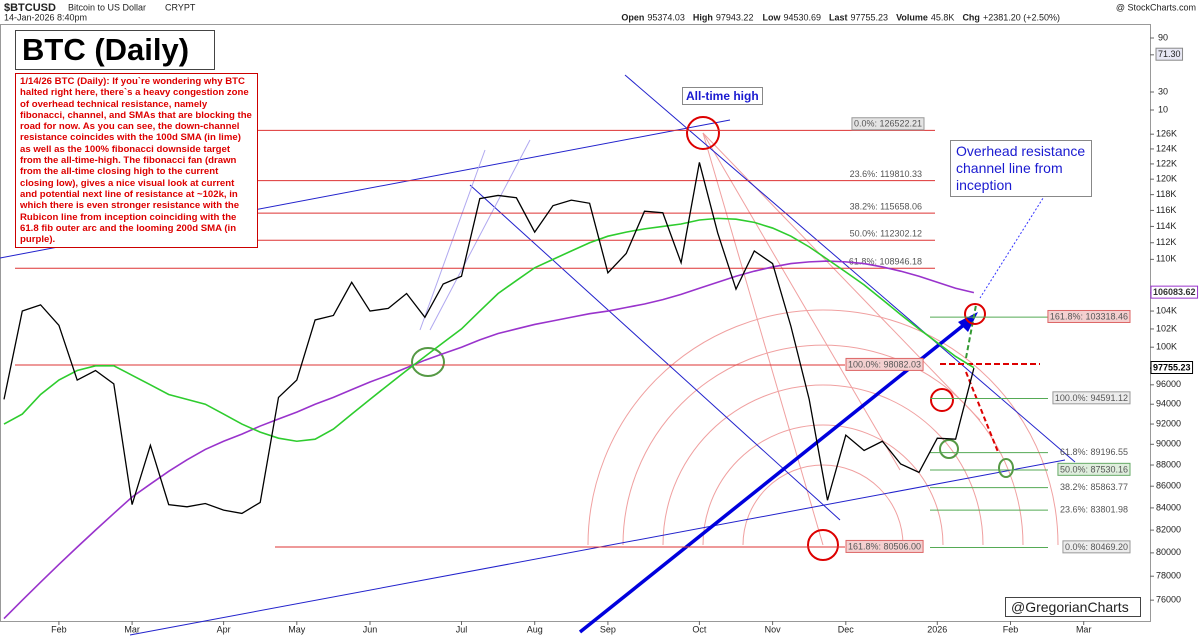 The width and height of the screenshot is (1200, 638). Describe the element at coordinates (1166, 148) in the screenshot. I see `y-tick-label: 124K` at that location.